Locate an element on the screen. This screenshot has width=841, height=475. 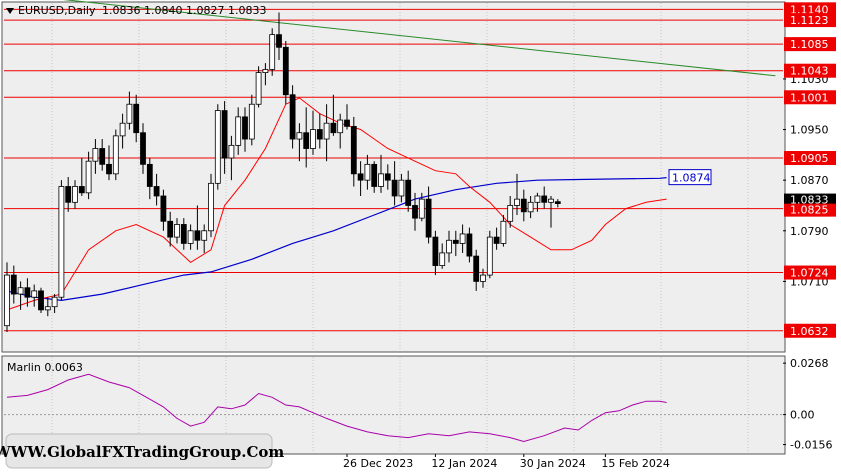
watermark-box is located at coordinates (139, 451).